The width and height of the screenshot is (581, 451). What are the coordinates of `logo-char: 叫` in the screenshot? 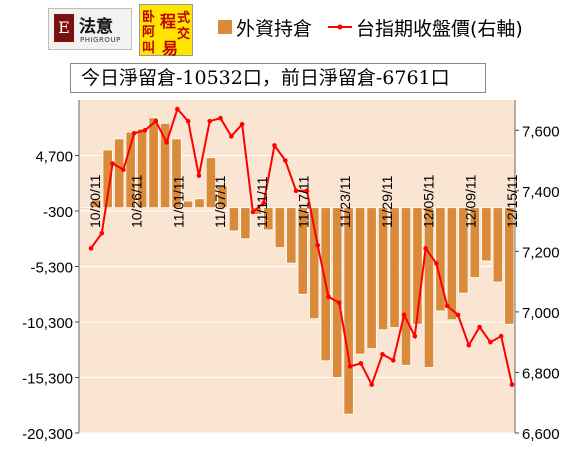 It's located at (149, 48).